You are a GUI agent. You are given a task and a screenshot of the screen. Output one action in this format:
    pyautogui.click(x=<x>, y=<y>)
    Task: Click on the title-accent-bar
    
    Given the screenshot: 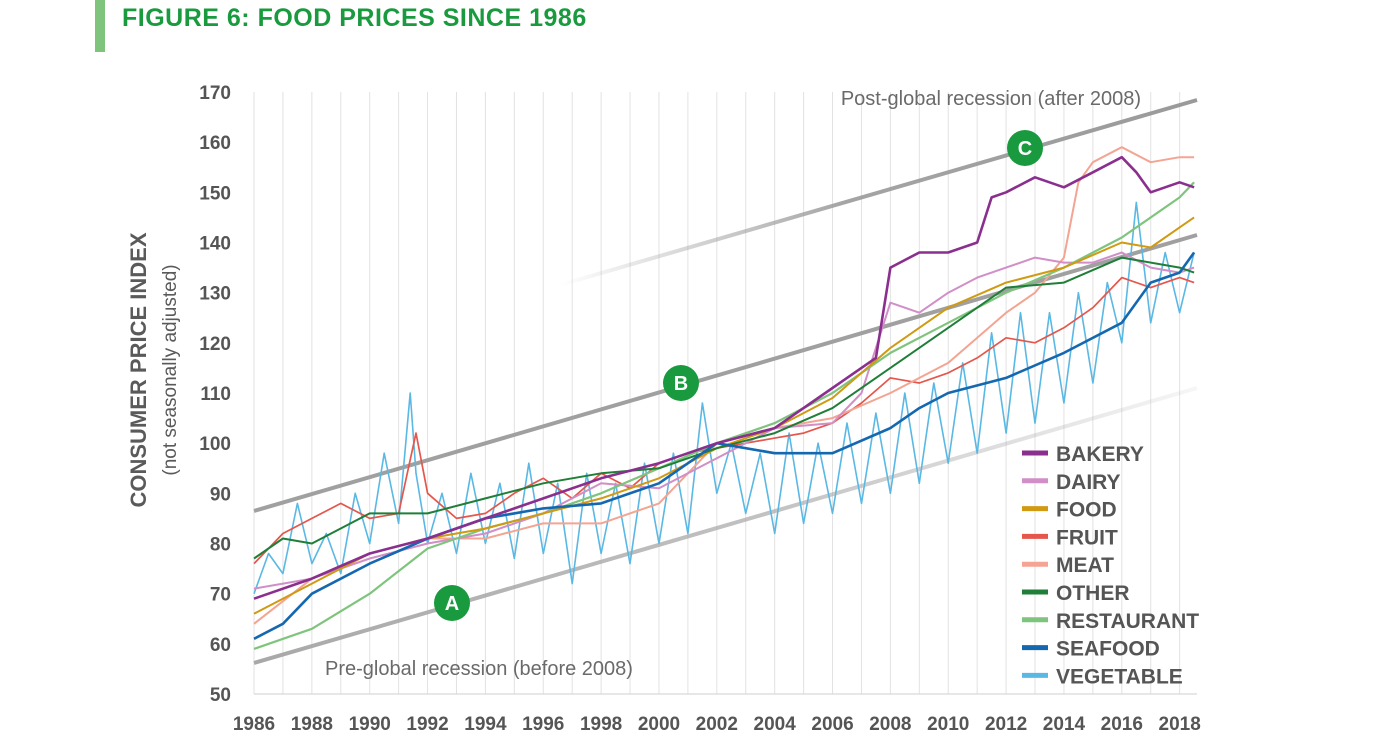 What is the action you would take?
    pyautogui.click(x=100, y=26)
    